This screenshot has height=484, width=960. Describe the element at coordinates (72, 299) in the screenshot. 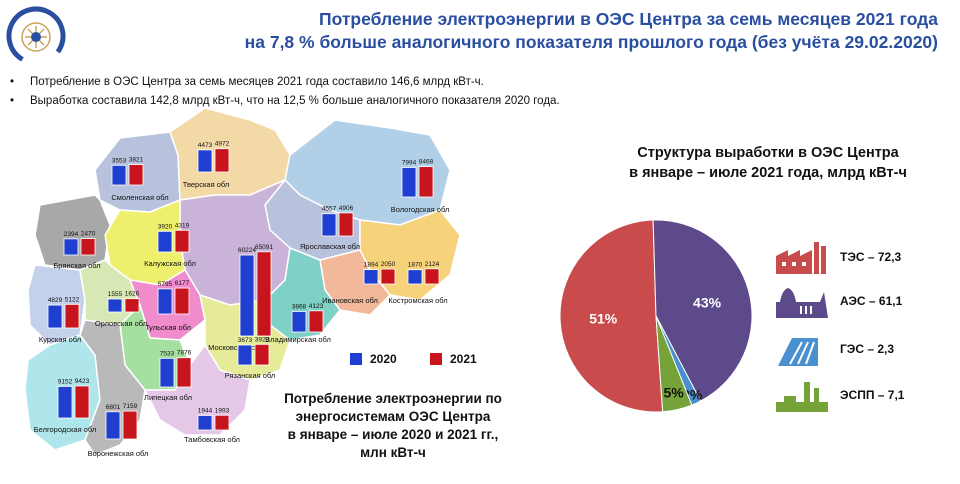

I see `bar-value-2021: 5122` at that location.